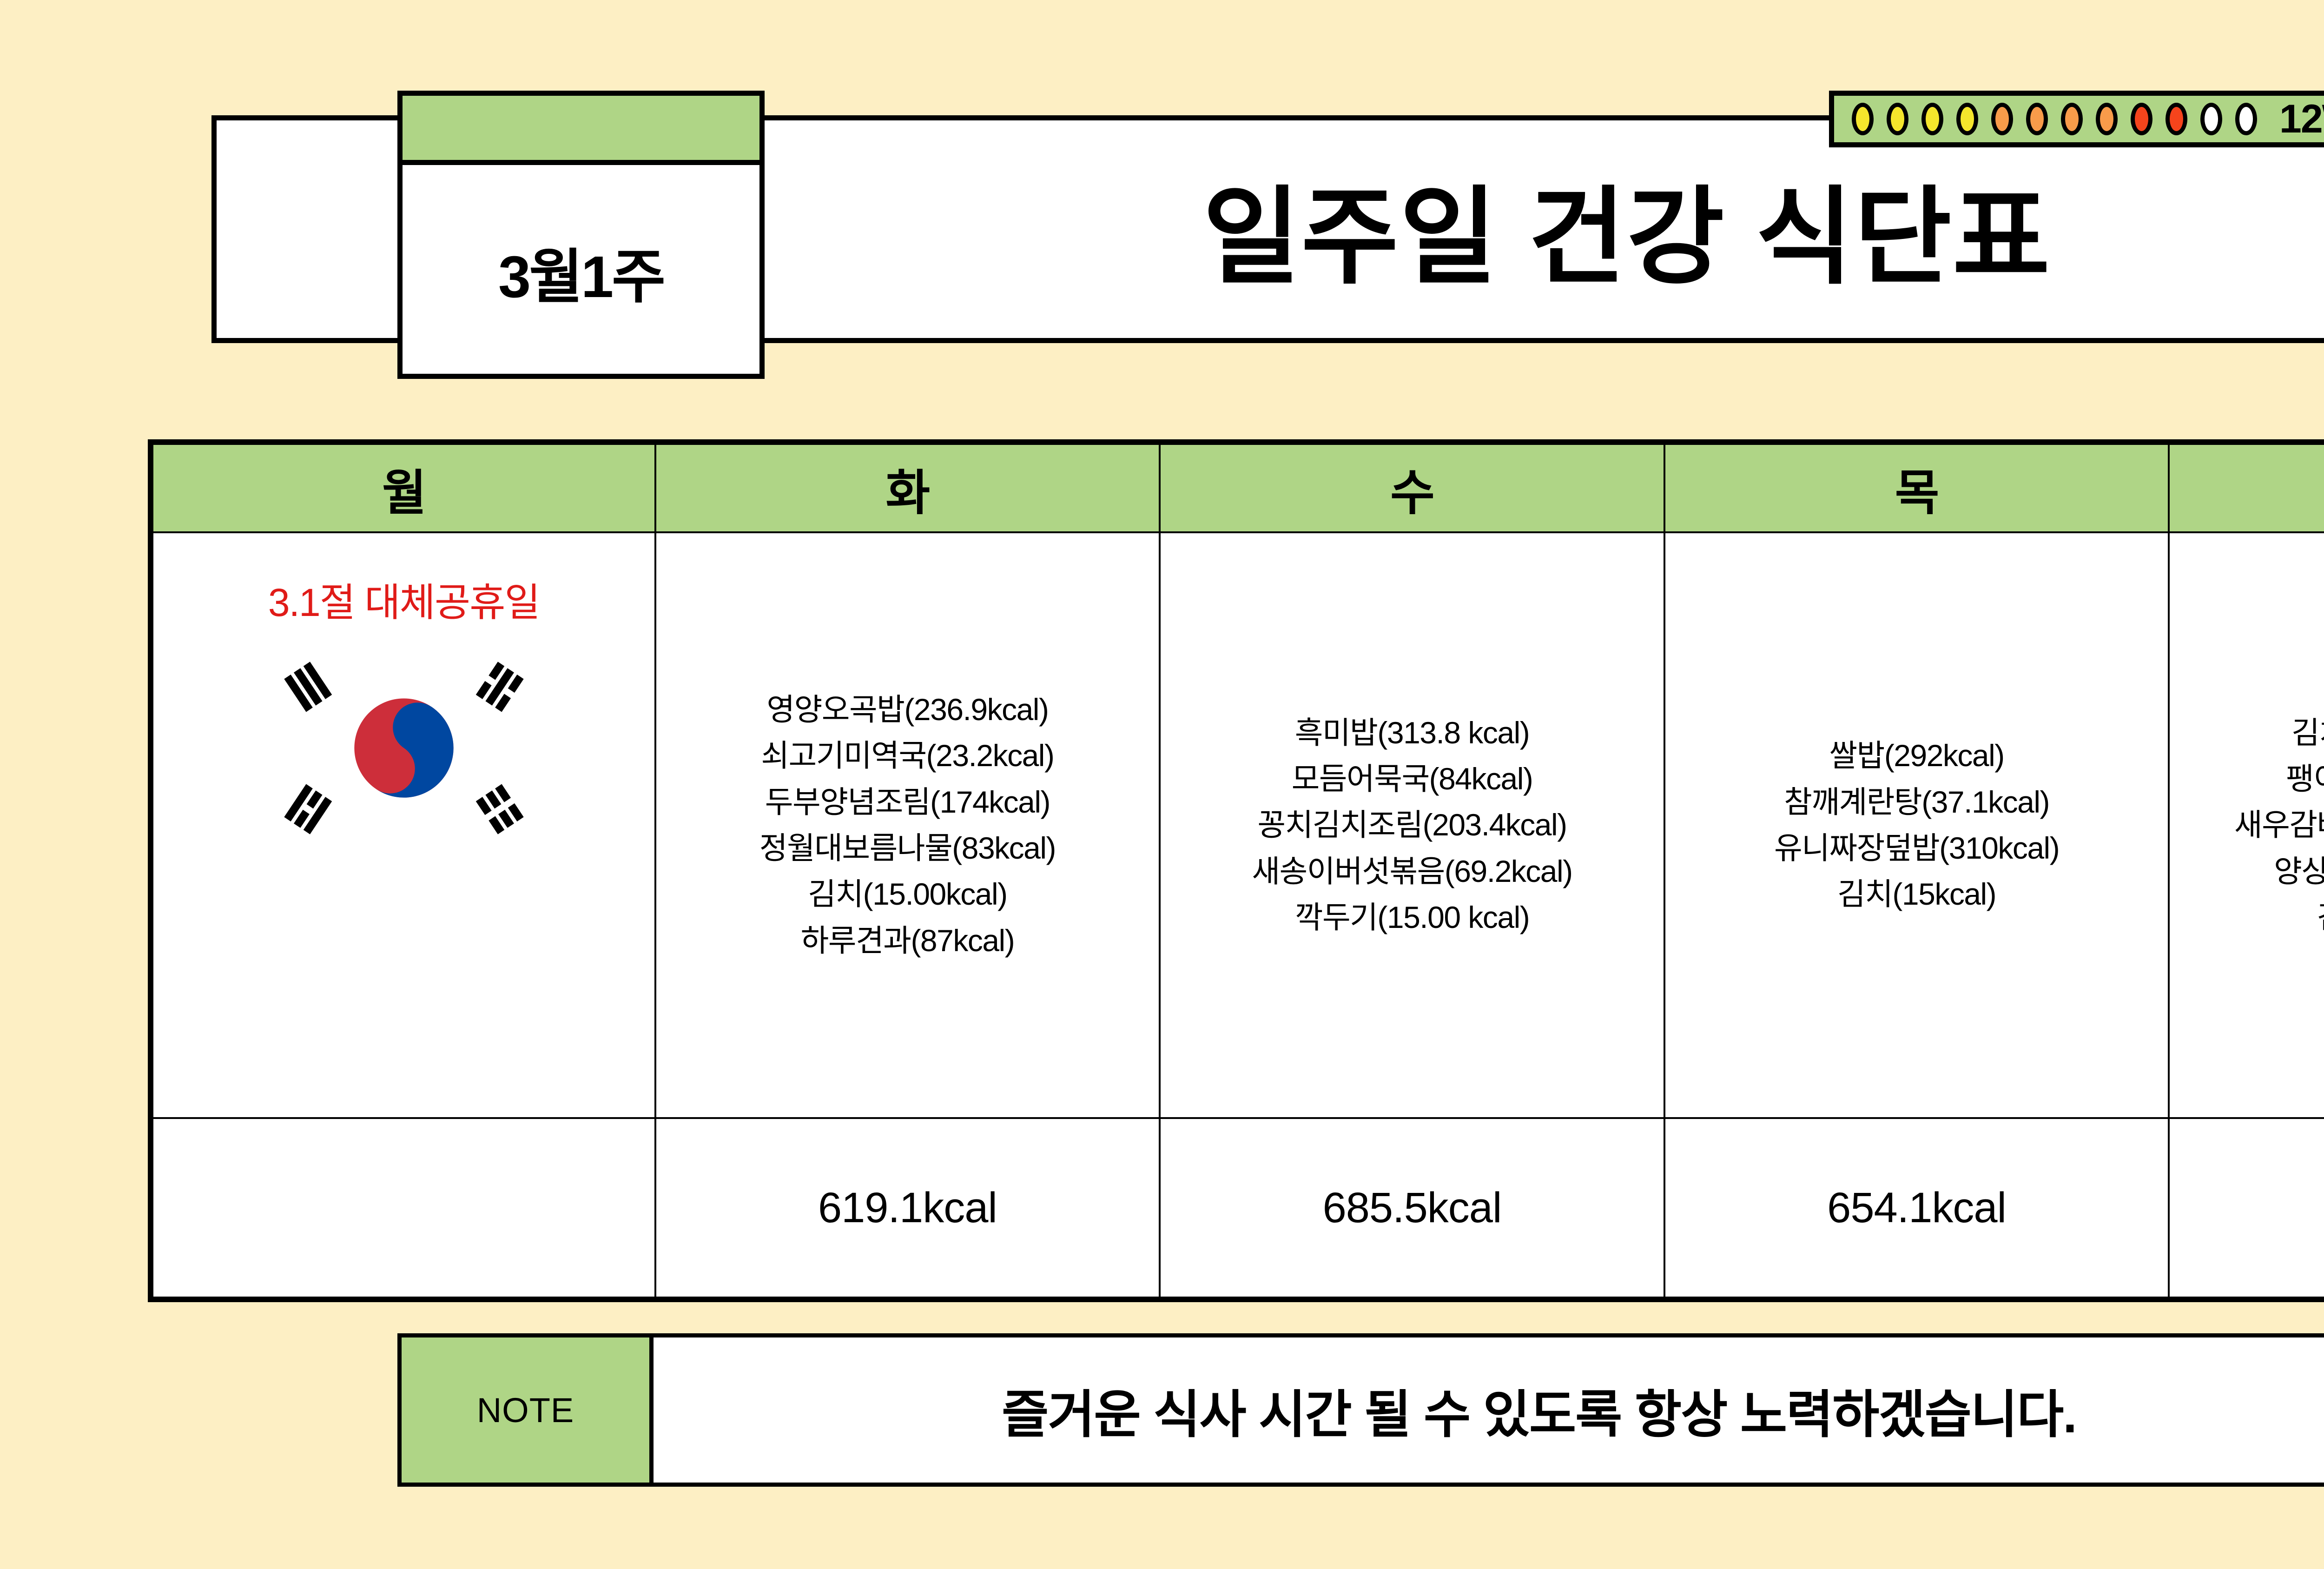 This screenshot has height=1569, width=2324. Describe the element at coordinates (907, 1209) in the screenshot. I see `total-cell-tue: 619.1kcal` at that location.